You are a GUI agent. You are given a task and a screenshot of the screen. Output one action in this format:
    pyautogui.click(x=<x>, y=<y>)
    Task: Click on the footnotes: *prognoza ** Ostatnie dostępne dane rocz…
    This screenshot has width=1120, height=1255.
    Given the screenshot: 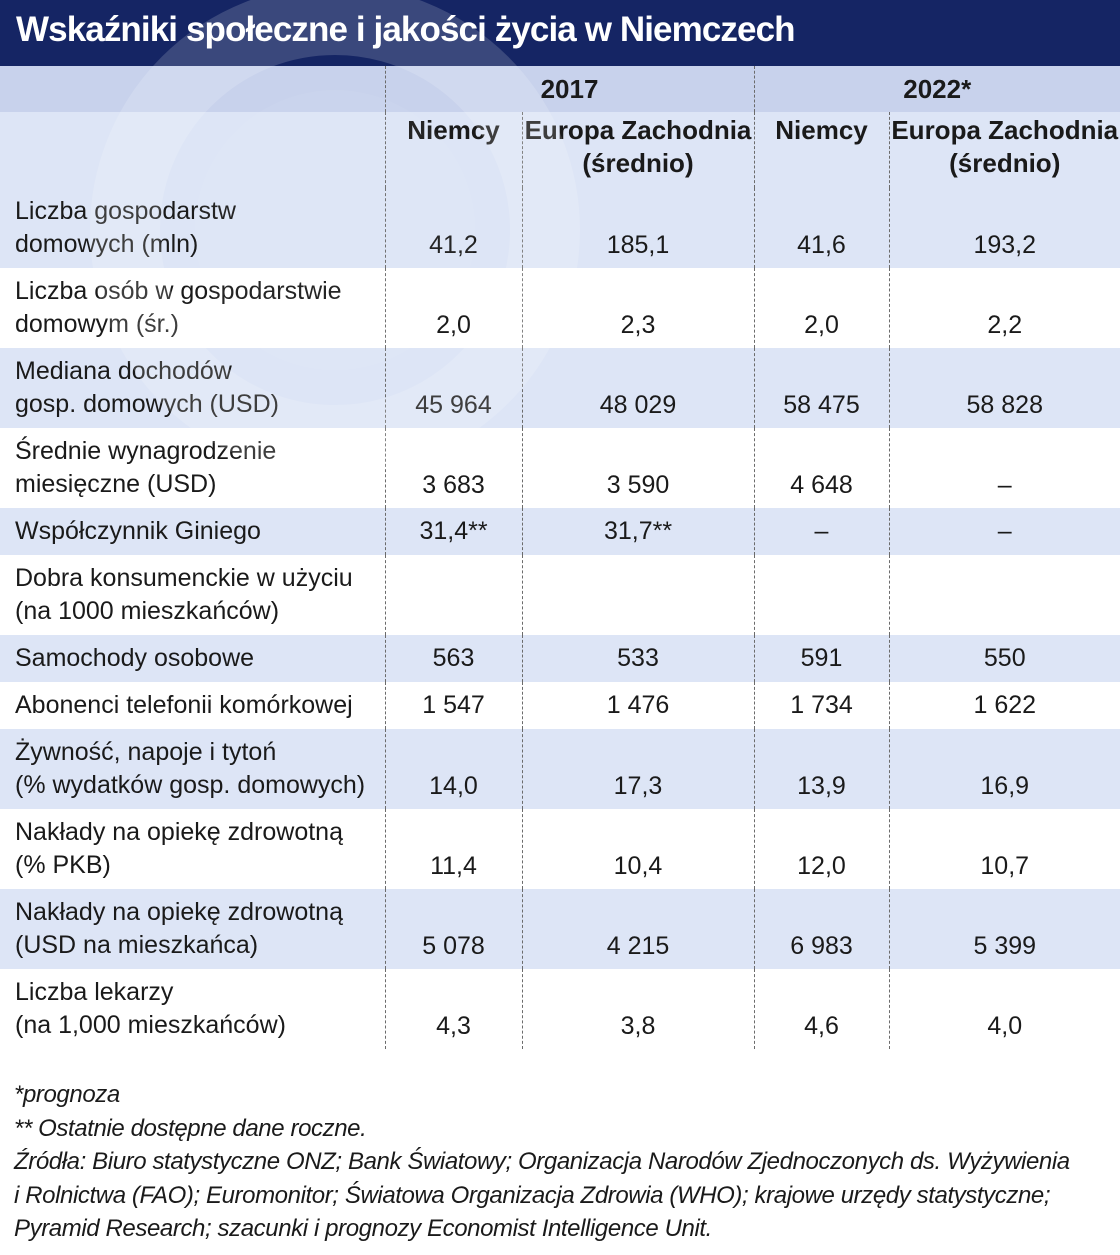 What is the action you would take?
    pyautogui.click(x=564, y=1162)
    